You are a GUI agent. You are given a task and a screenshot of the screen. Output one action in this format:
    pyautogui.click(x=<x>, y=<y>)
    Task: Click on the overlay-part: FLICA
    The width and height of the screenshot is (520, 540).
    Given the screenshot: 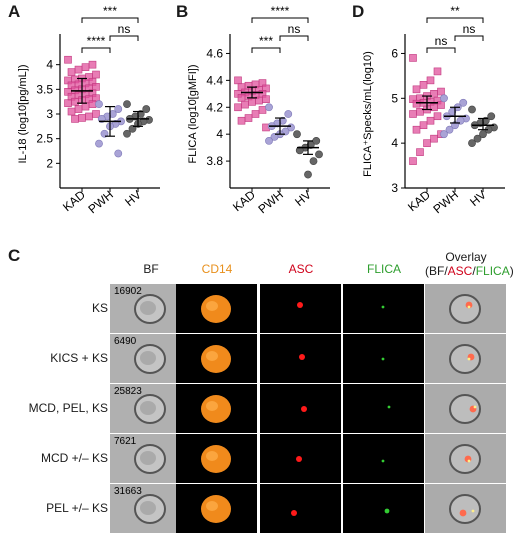 What is the action you would take?
    pyautogui.click(x=492, y=271)
    